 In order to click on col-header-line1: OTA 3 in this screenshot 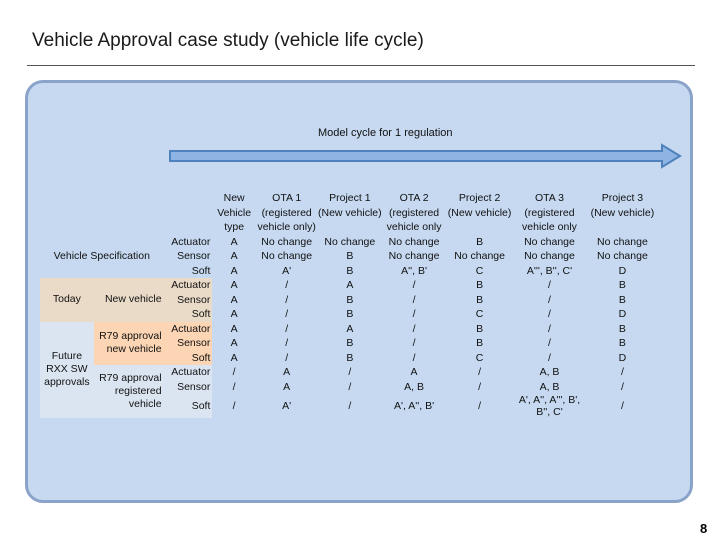, I will do `click(549, 198)`.